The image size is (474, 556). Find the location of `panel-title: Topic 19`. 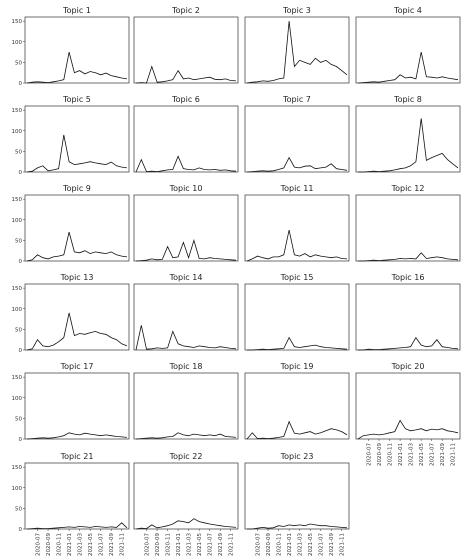

panel-title: Topic 19 is located at coordinates (297, 366).